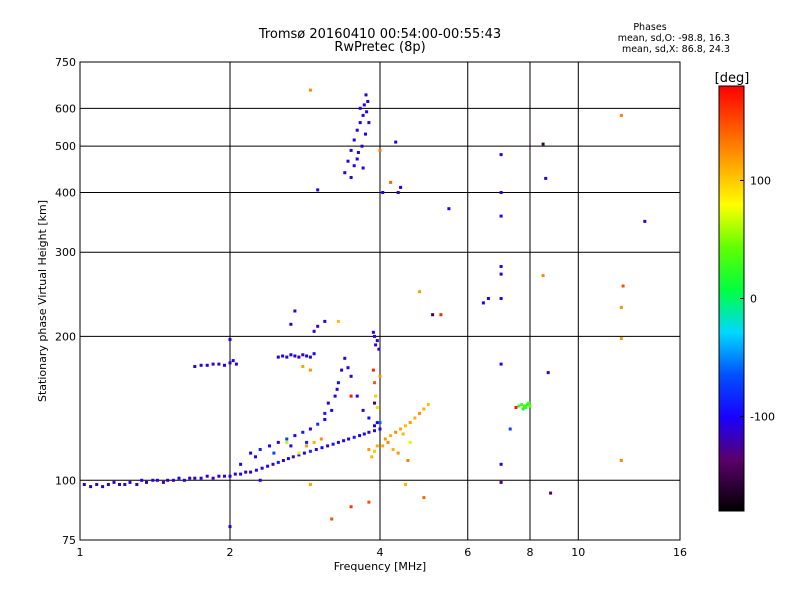  Describe the element at coordinates (65, 192) in the screenshot. I see `y-tick-label: 400` at that location.